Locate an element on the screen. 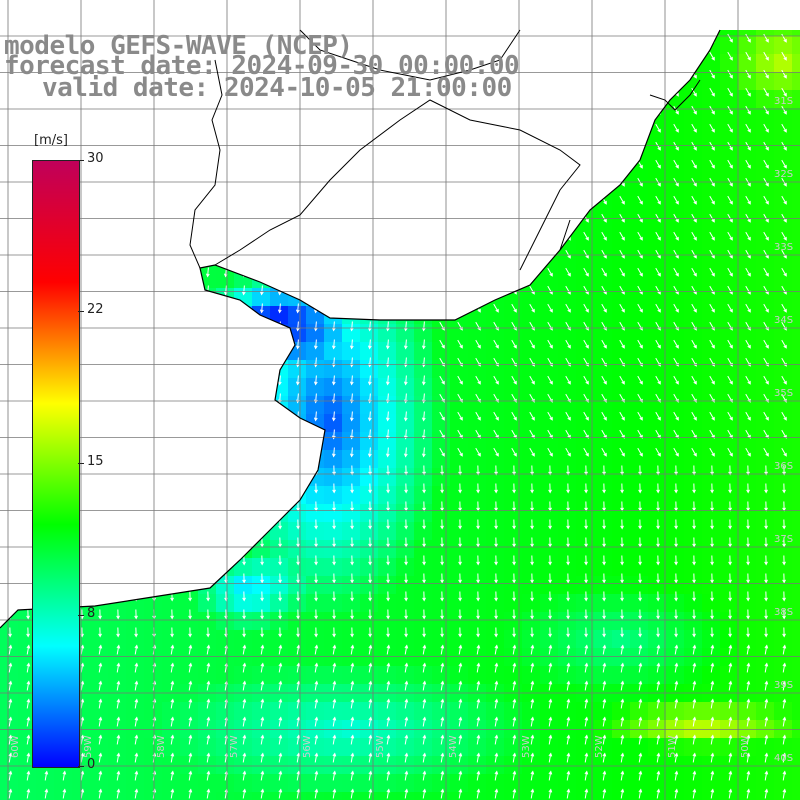  colorbar-tick-label: 22 is located at coordinates (95, 309).